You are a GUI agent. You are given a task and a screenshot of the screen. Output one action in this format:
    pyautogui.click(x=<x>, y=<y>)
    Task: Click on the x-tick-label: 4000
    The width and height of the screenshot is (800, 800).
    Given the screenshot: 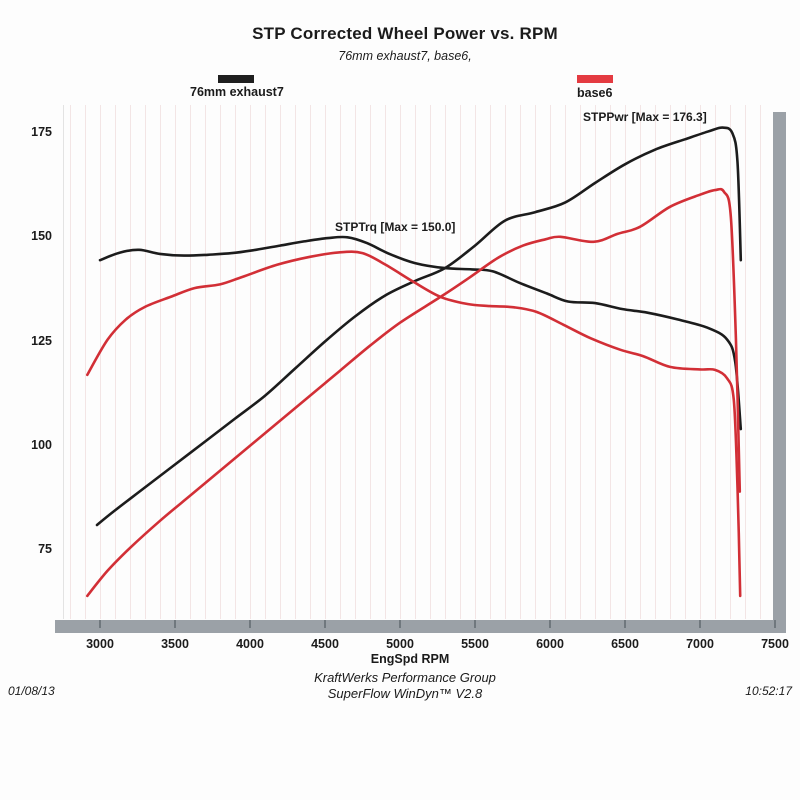 What is the action you would take?
    pyautogui.click(x=250, y=644)
    